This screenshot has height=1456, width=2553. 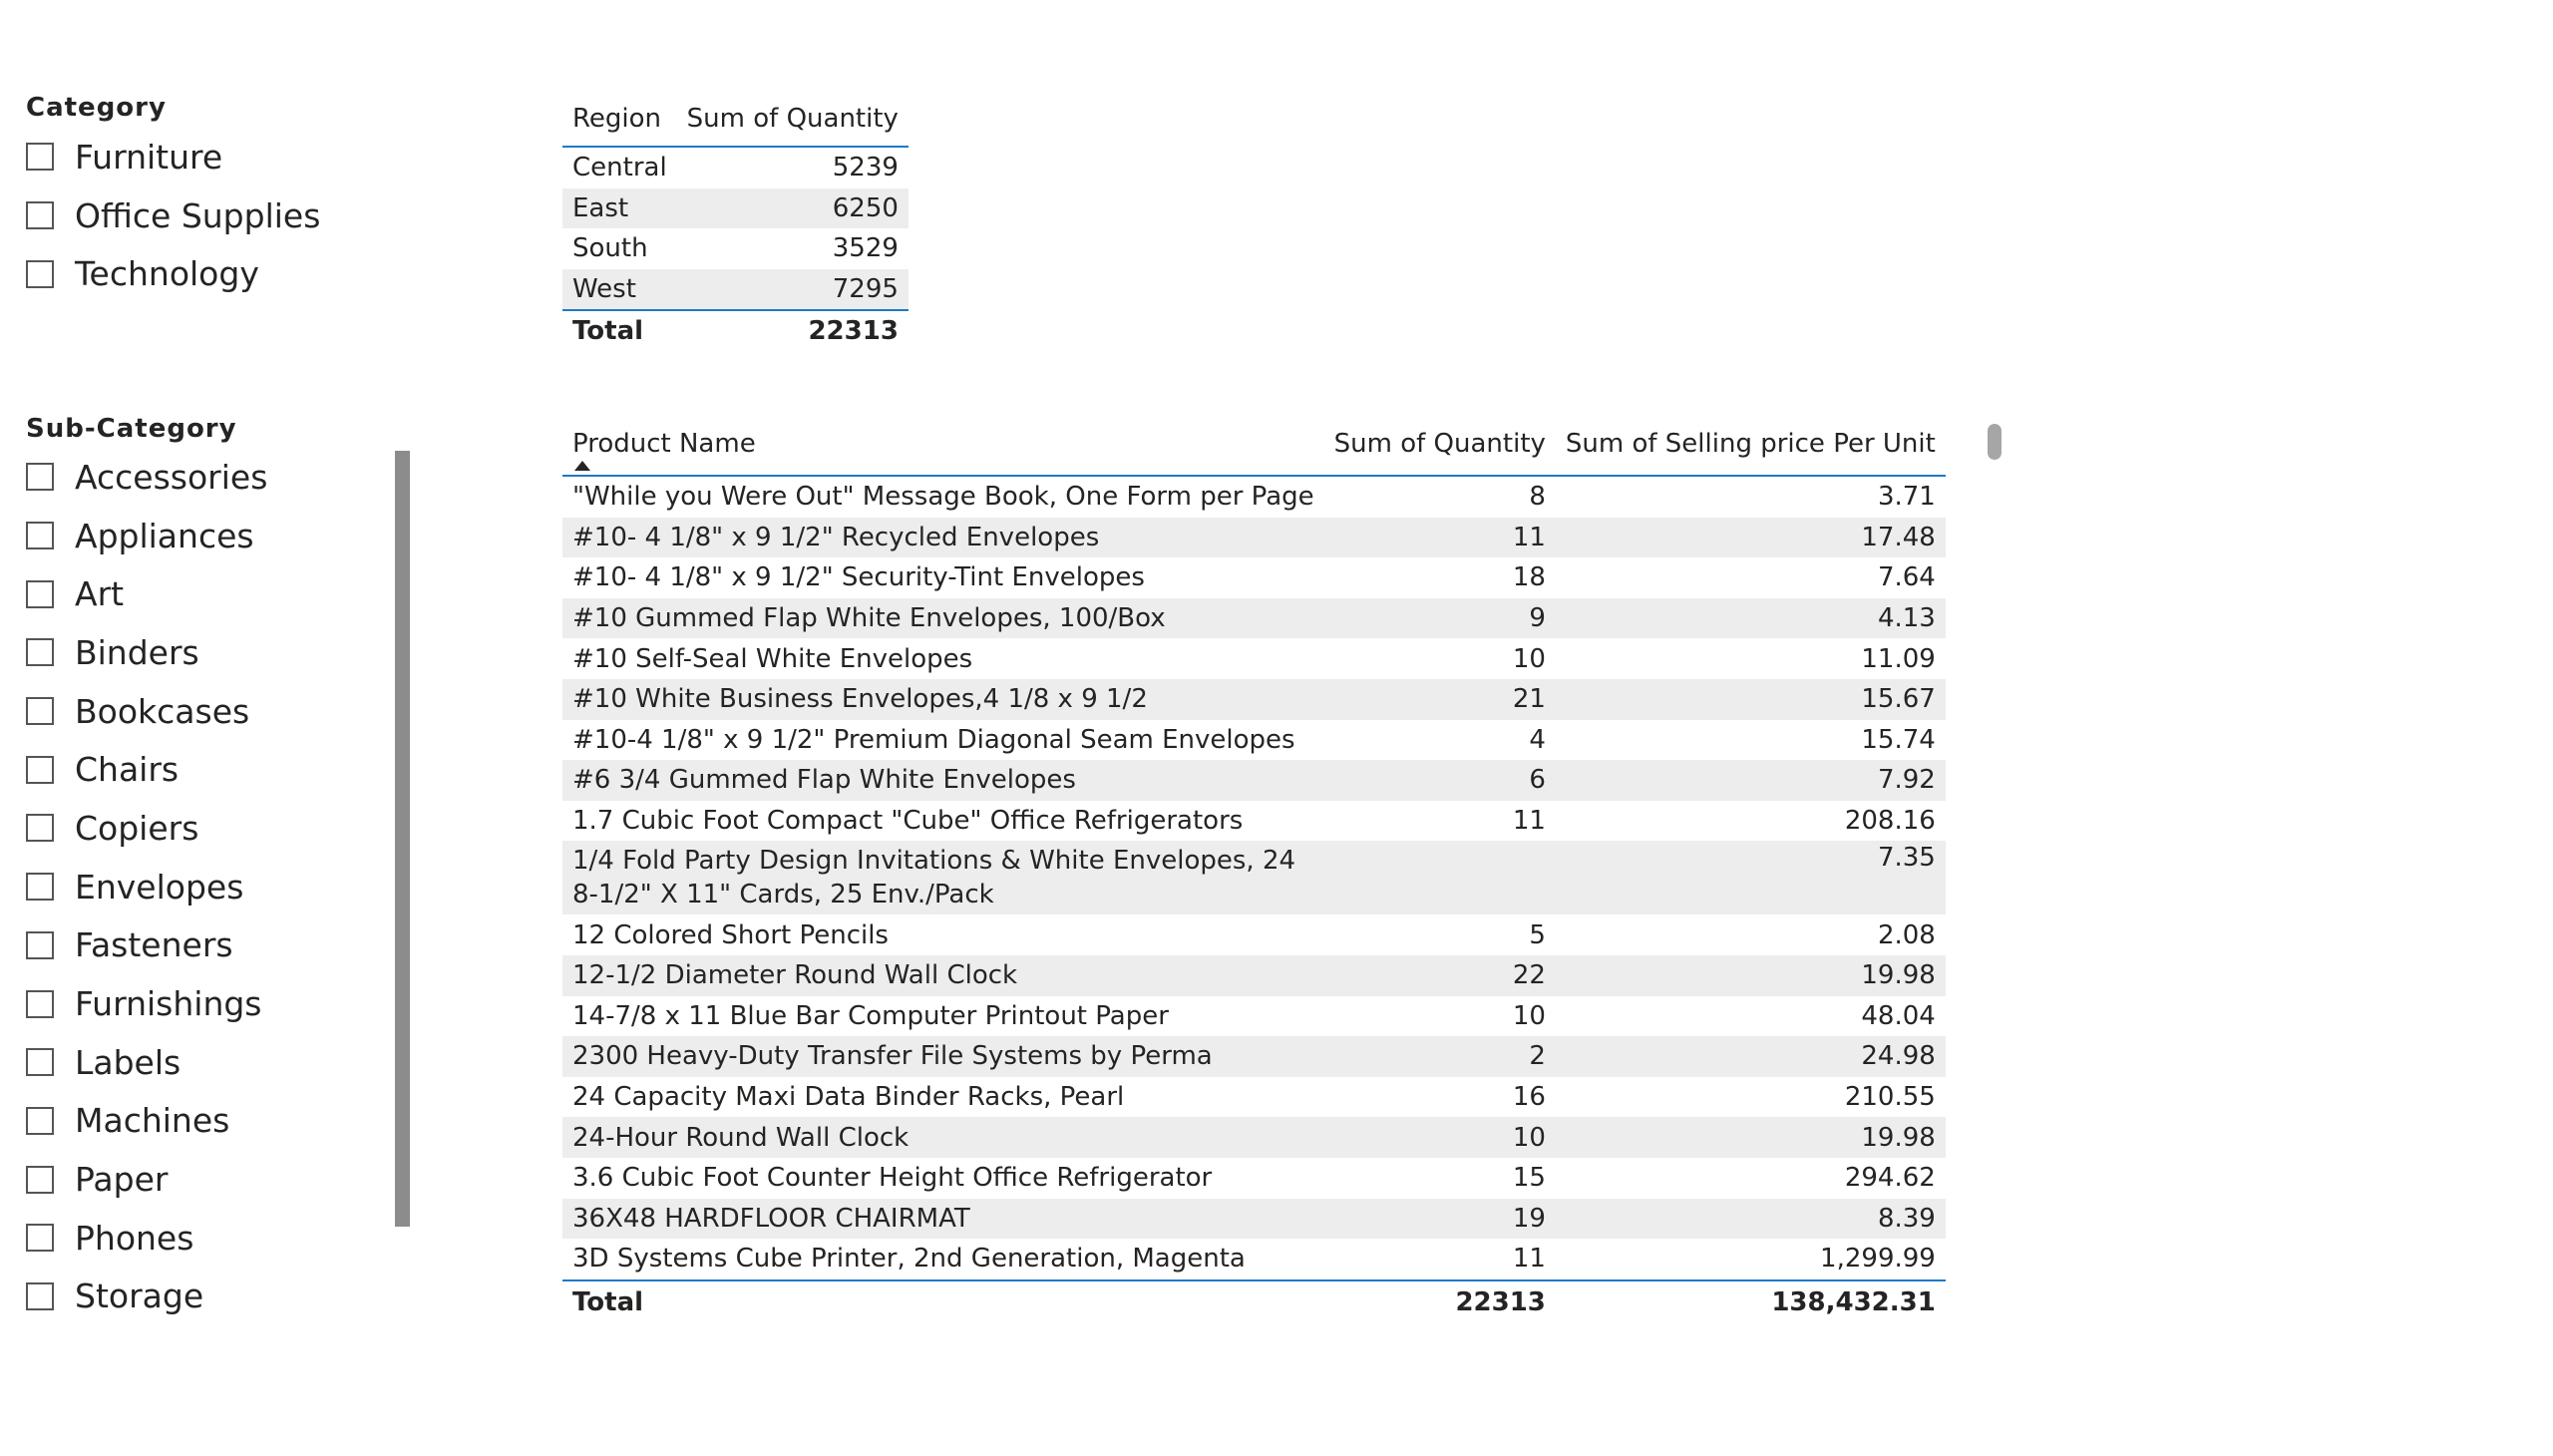 What do you see at coordinates (146, 593) in the screenshot?
I see `subcategory-item-art: Art` at bounding box center [146, 593].